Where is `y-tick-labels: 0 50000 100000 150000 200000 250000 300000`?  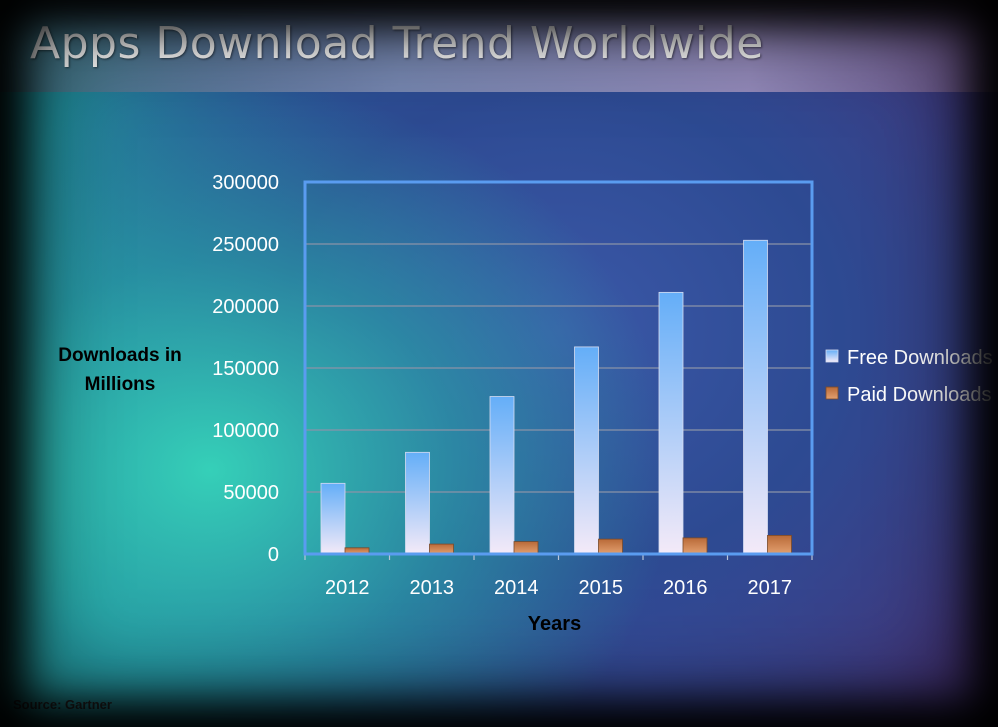
y-tick-labels: 0 50000 100000 150000 200000 250000 300000 is located at coordinates (245, 369).